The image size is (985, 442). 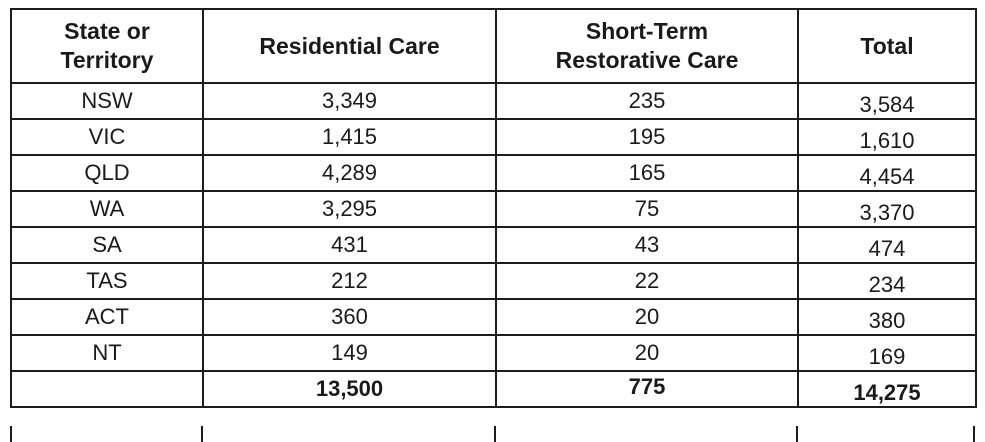 What do you see at coordinates (647, 281) in the screenshot?
I see `short-term-restorative-care-cell: 22` at bounding box center [647, 281].